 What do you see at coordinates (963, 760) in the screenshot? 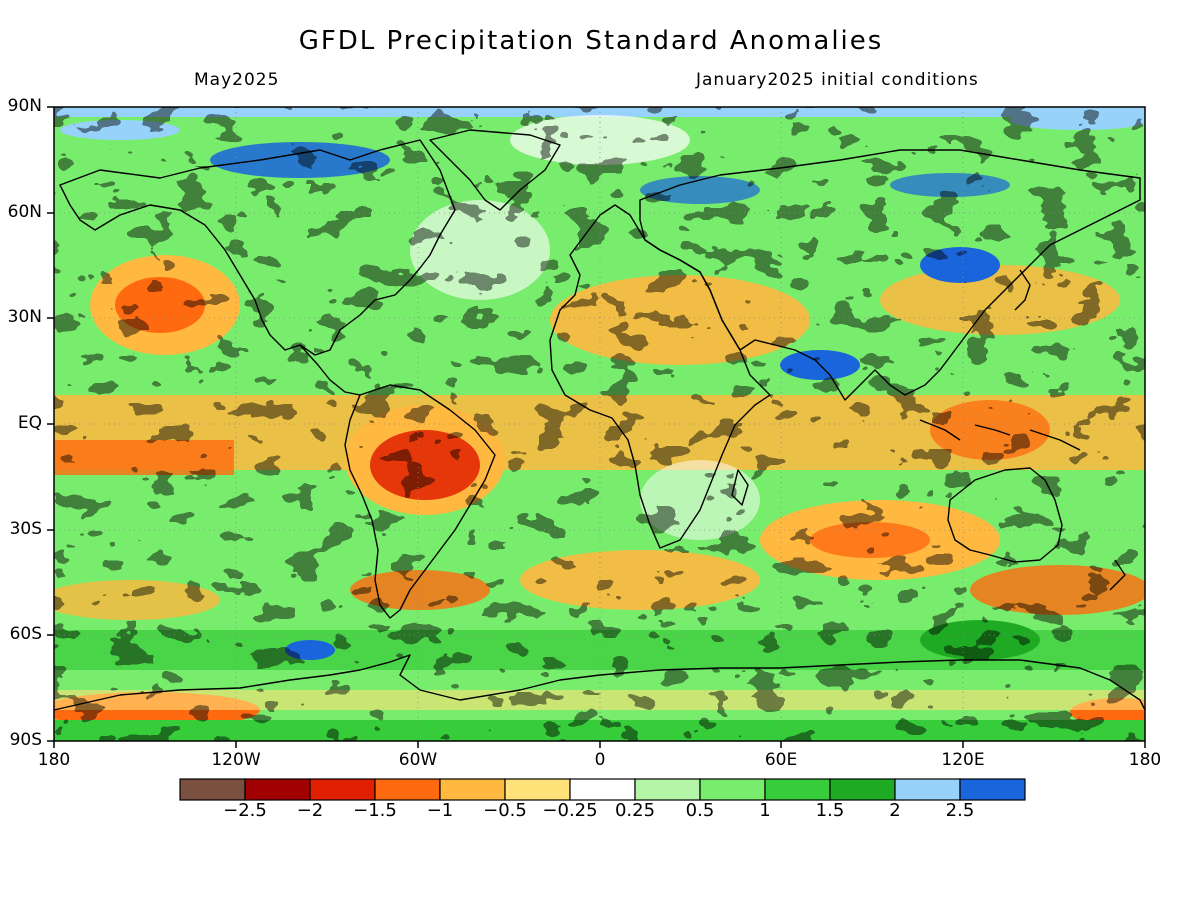
I see `lon-label-120e: 120E` at bounding box center [963, 760].